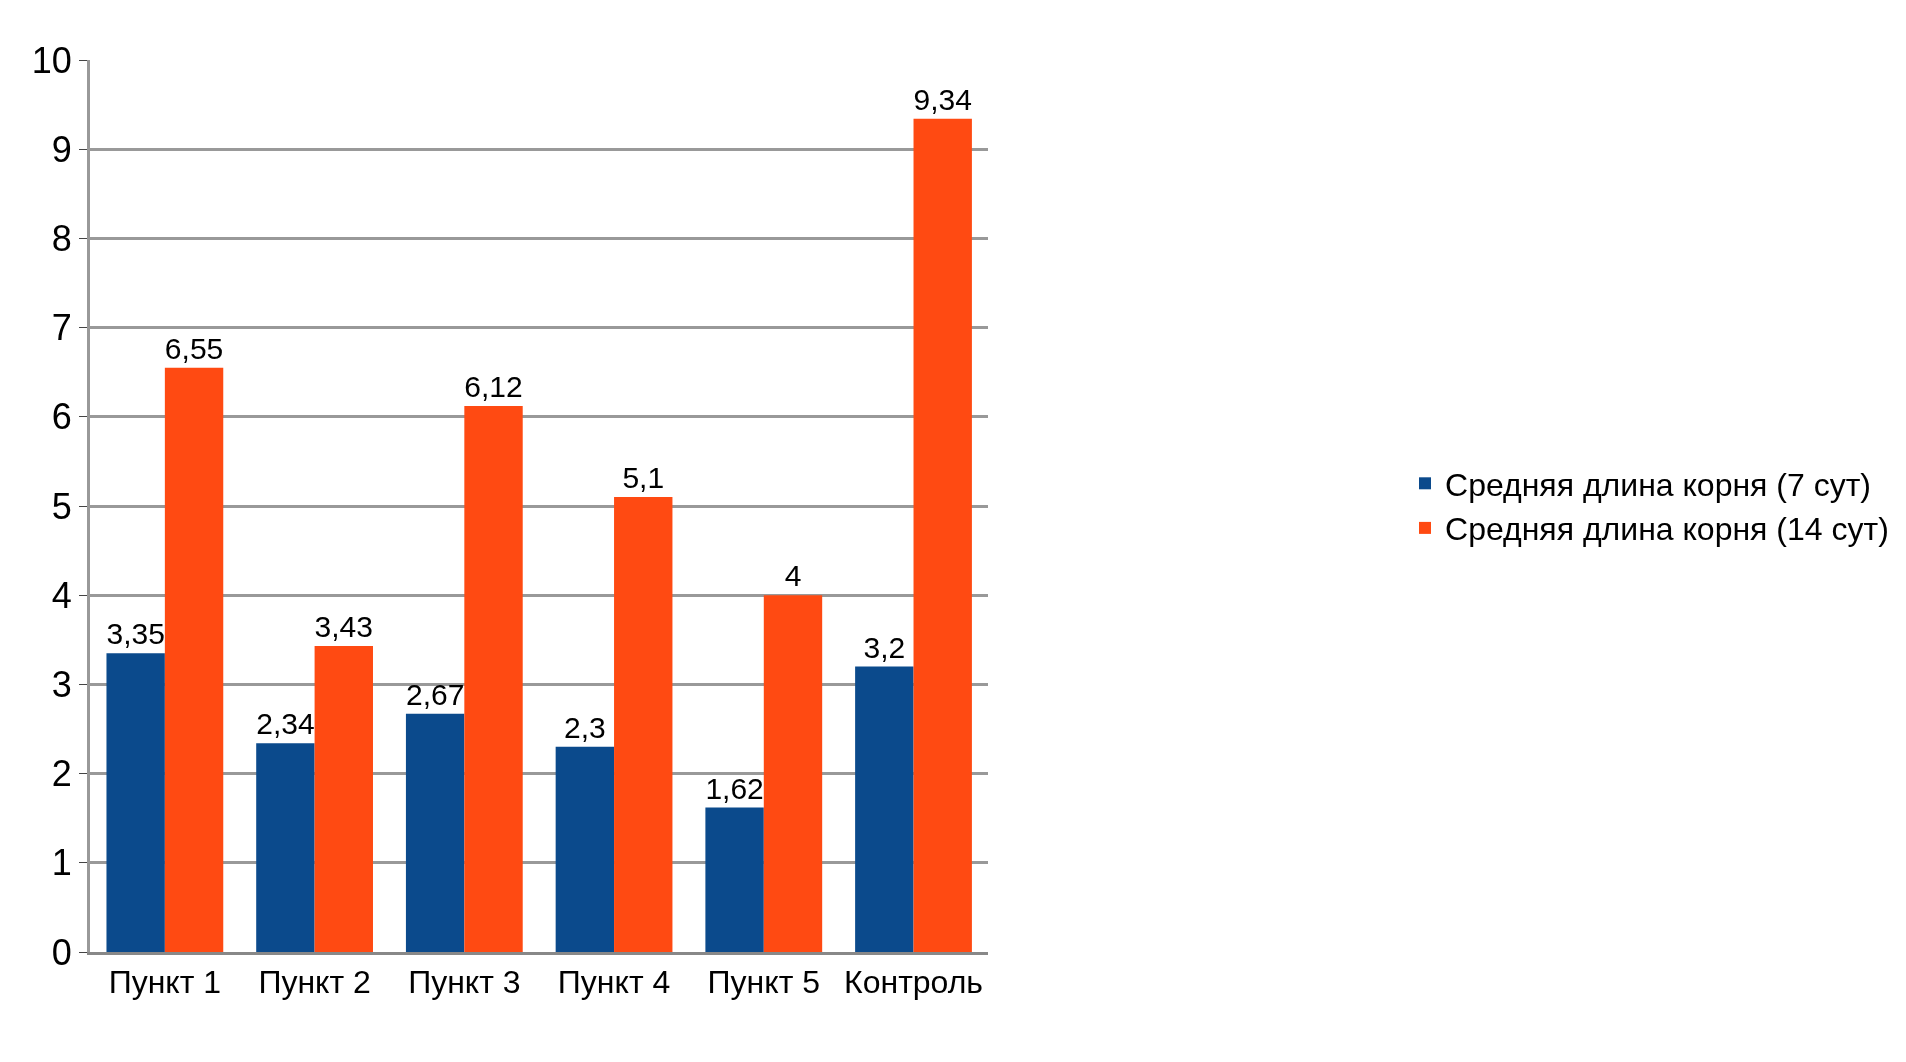 This screenshot has height=1062, width=1906. What do you see at coordinates (585, 727) in the screenshot?
I see `data-label: 2,3` at bounding box center [585, 727].